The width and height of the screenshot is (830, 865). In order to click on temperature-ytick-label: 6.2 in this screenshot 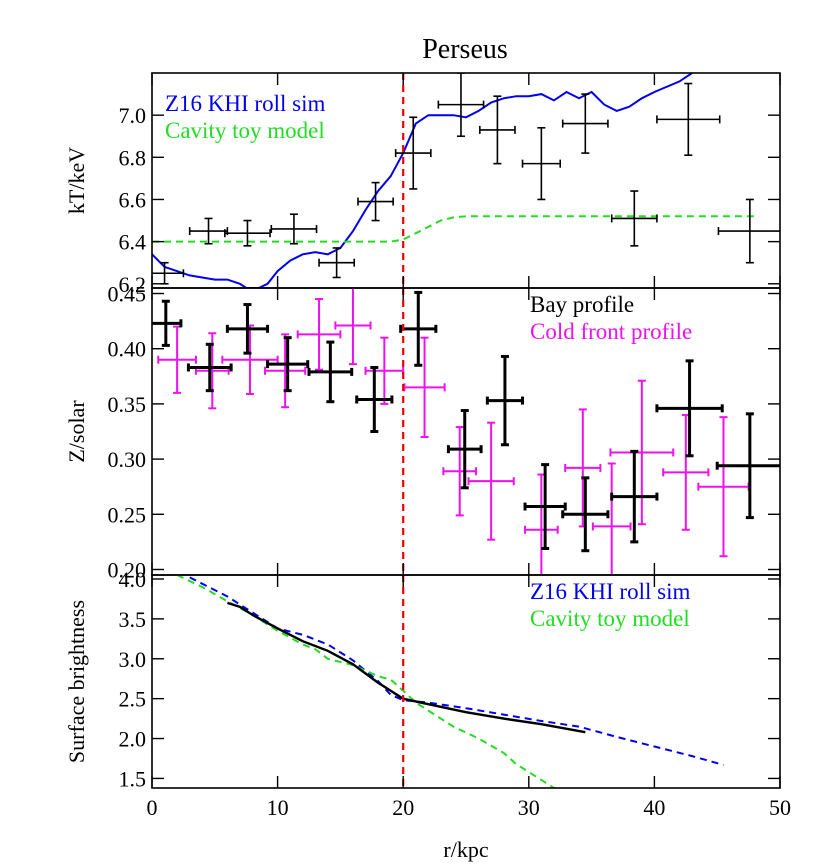, I will do `click(133, 284)`.